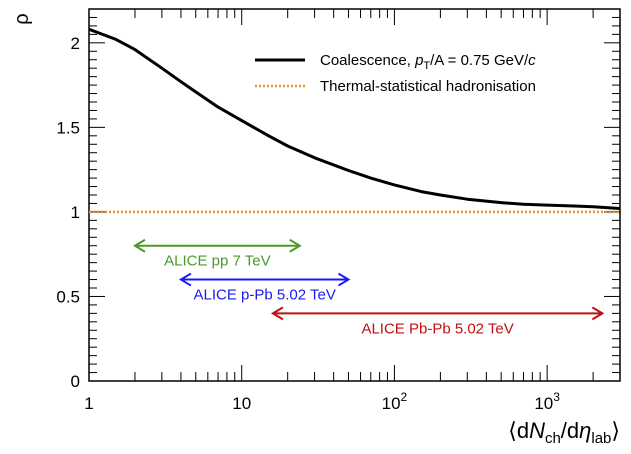 The width and height of the screenshot is (631, 454). What do you see at coordinates (428, 62) in the screenshot?
I see `legend-label-coalescence: Coalescence, pT/A = 0.75 GeV/c` at bounding box center [428, 62].